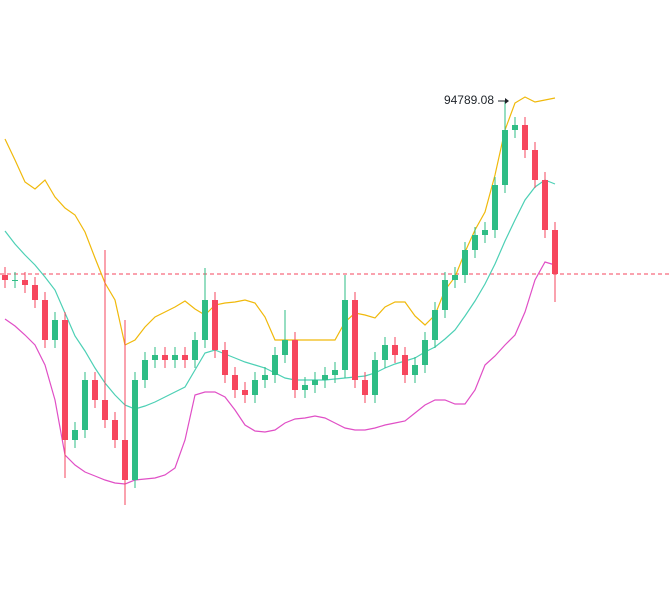 Image resolution: width=670 pixels, height=590 pixels. Describe the element at coordinates (507, 100) in the screenshot. I see `annotation-arrowhead` at that location.